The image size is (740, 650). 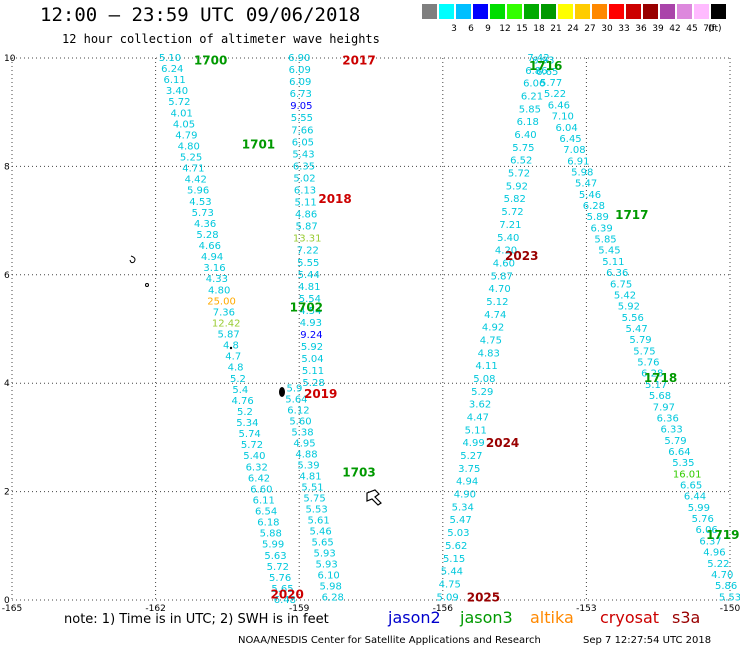 What do you see at coordinates (310, 311) in the screenshot?
I see `wave-height-value: 4.54` at bounding box center [310, 311].